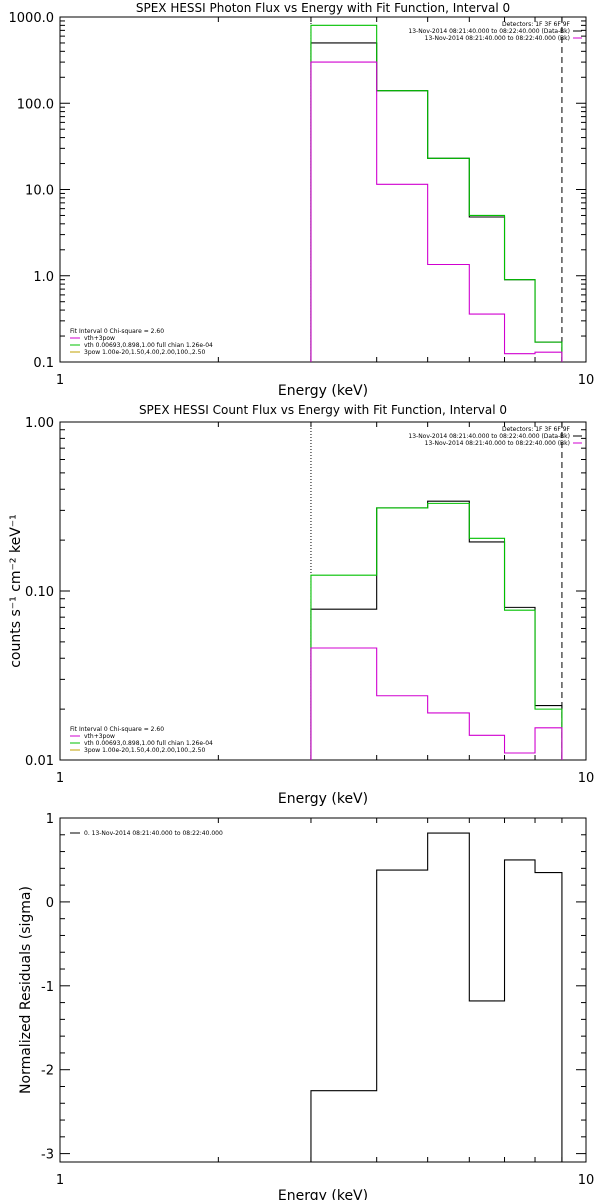  Describe the element at coordinates (39, 761) in the screenshot. I see `y-tick-label: 0.01` at that location.